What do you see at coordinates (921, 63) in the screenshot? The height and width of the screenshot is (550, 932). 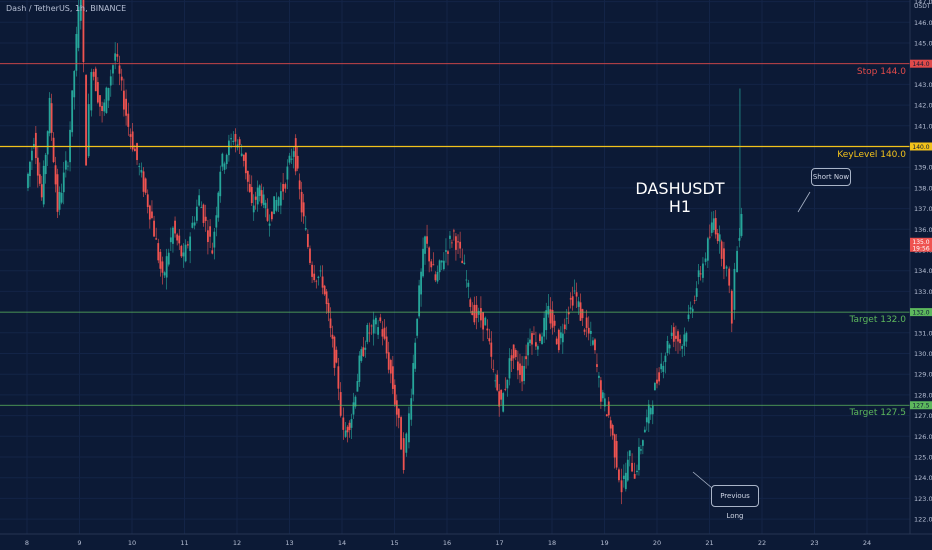 I see `level-tag` at bounding box center [921, 63].